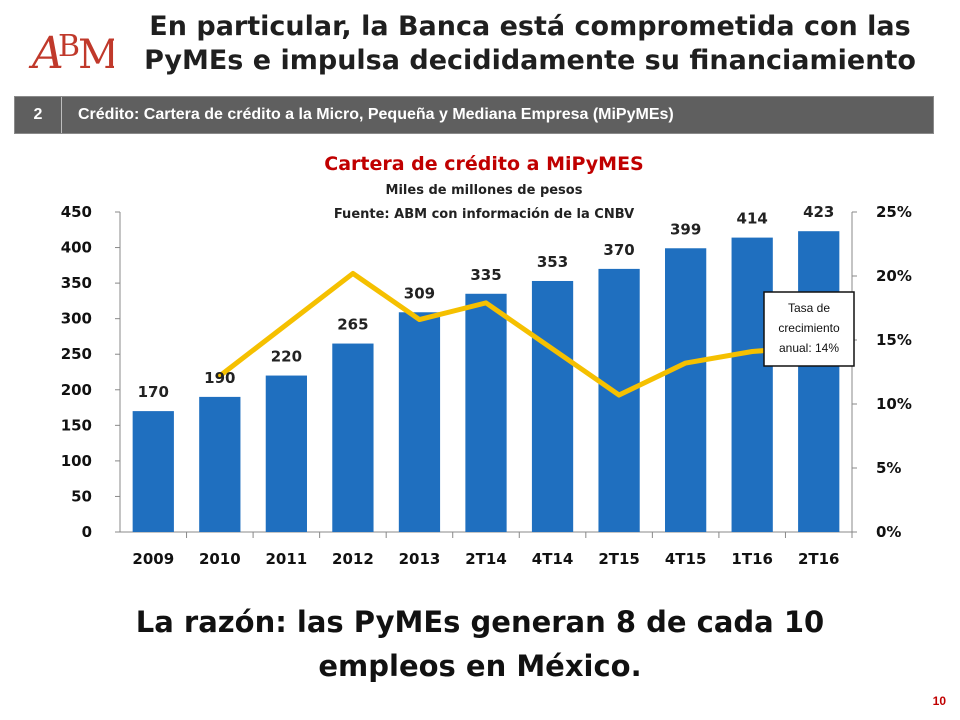 The image size is (960, 720). Describe the element at coordinates (76, 461) in the screenshot. I see `y-left-tick-label: 100` at that location.